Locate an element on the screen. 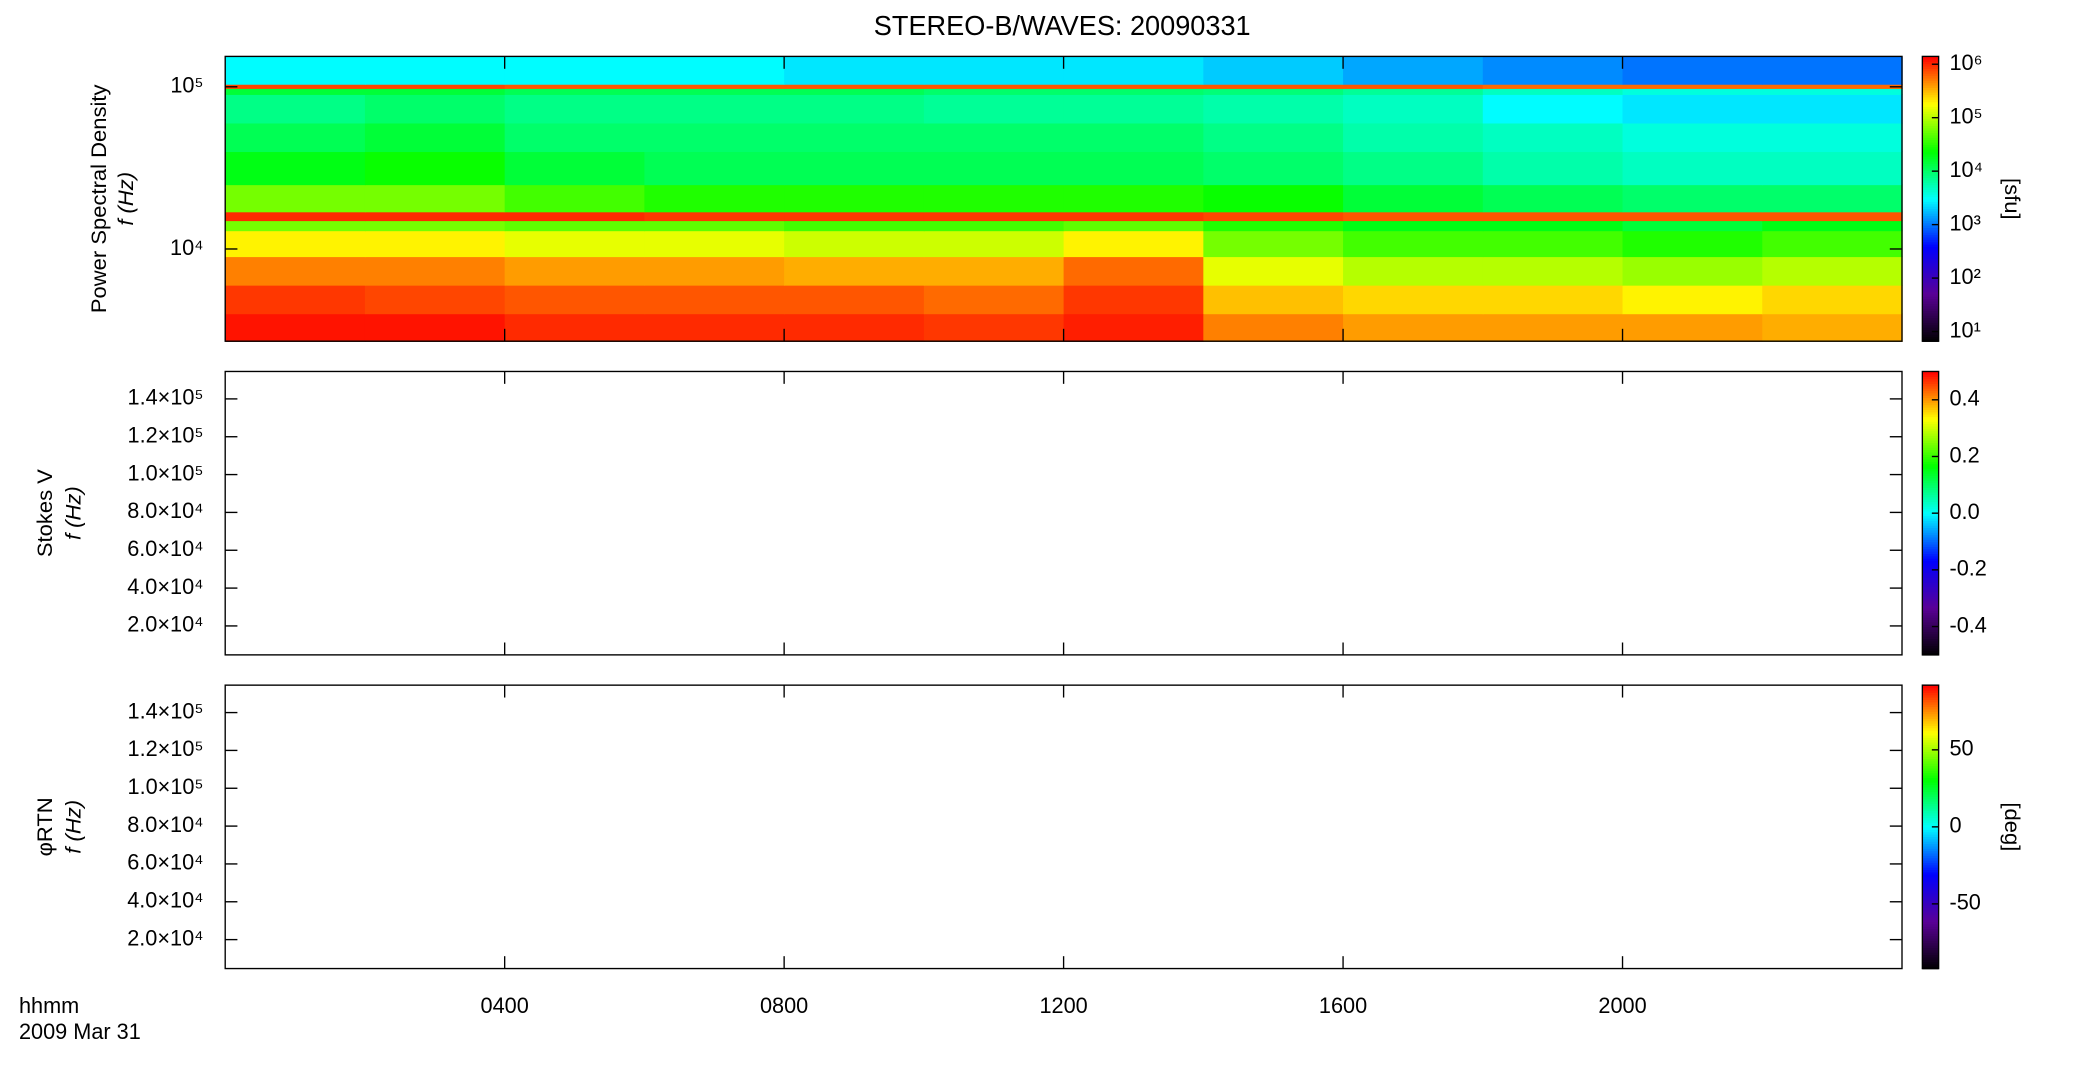 The height and width of the screenshot is (1080, 2096). colorbar-tick-label: -0.4 is located at coordinates (1967, 624).